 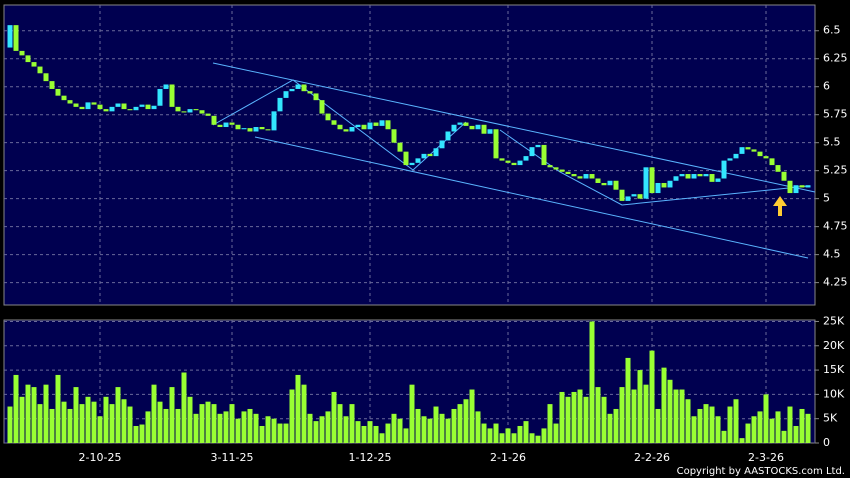 I want to click on y-tick-label: 5K, so click(x=830, y=418).